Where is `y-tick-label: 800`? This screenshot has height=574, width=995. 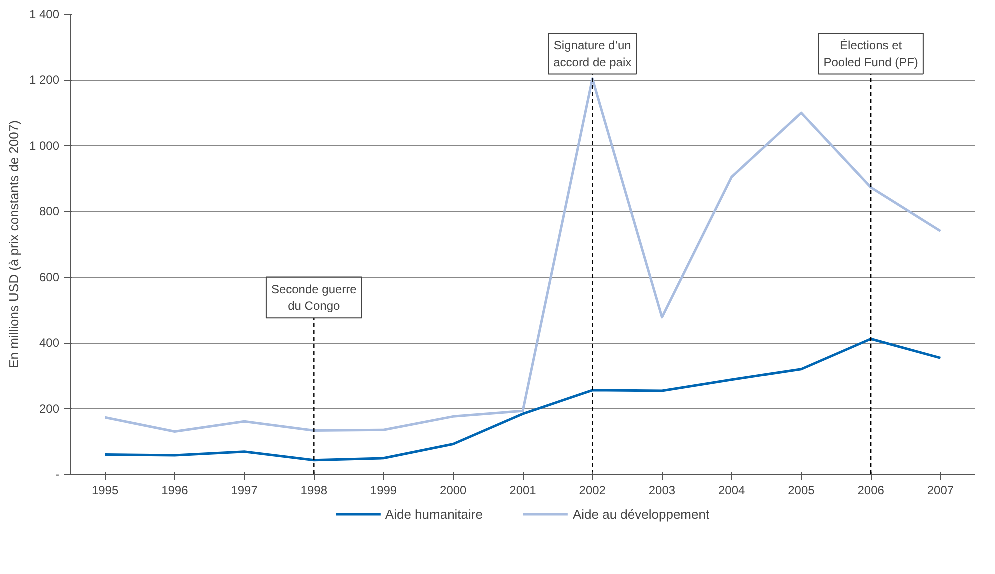
y-tick-label: 800 is located at coordinates (49, 211).